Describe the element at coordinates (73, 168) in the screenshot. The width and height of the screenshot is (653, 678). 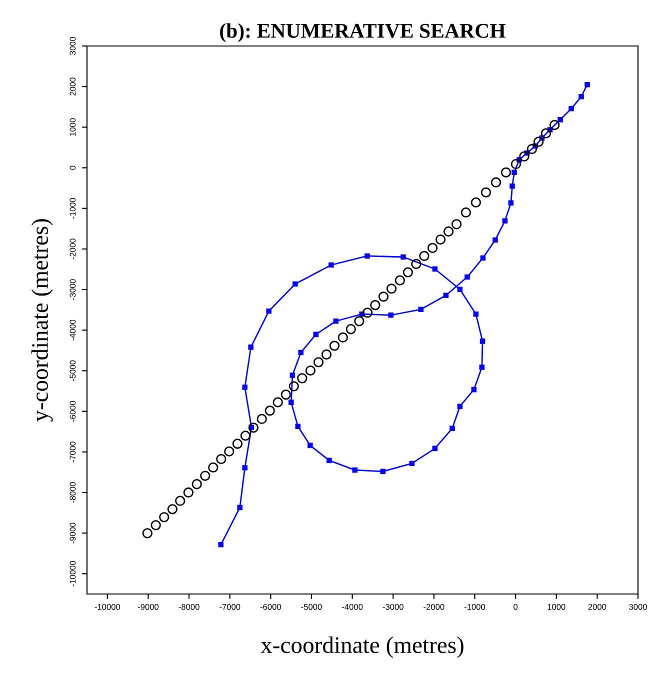
I see `y-tick-label: 0` at that location.